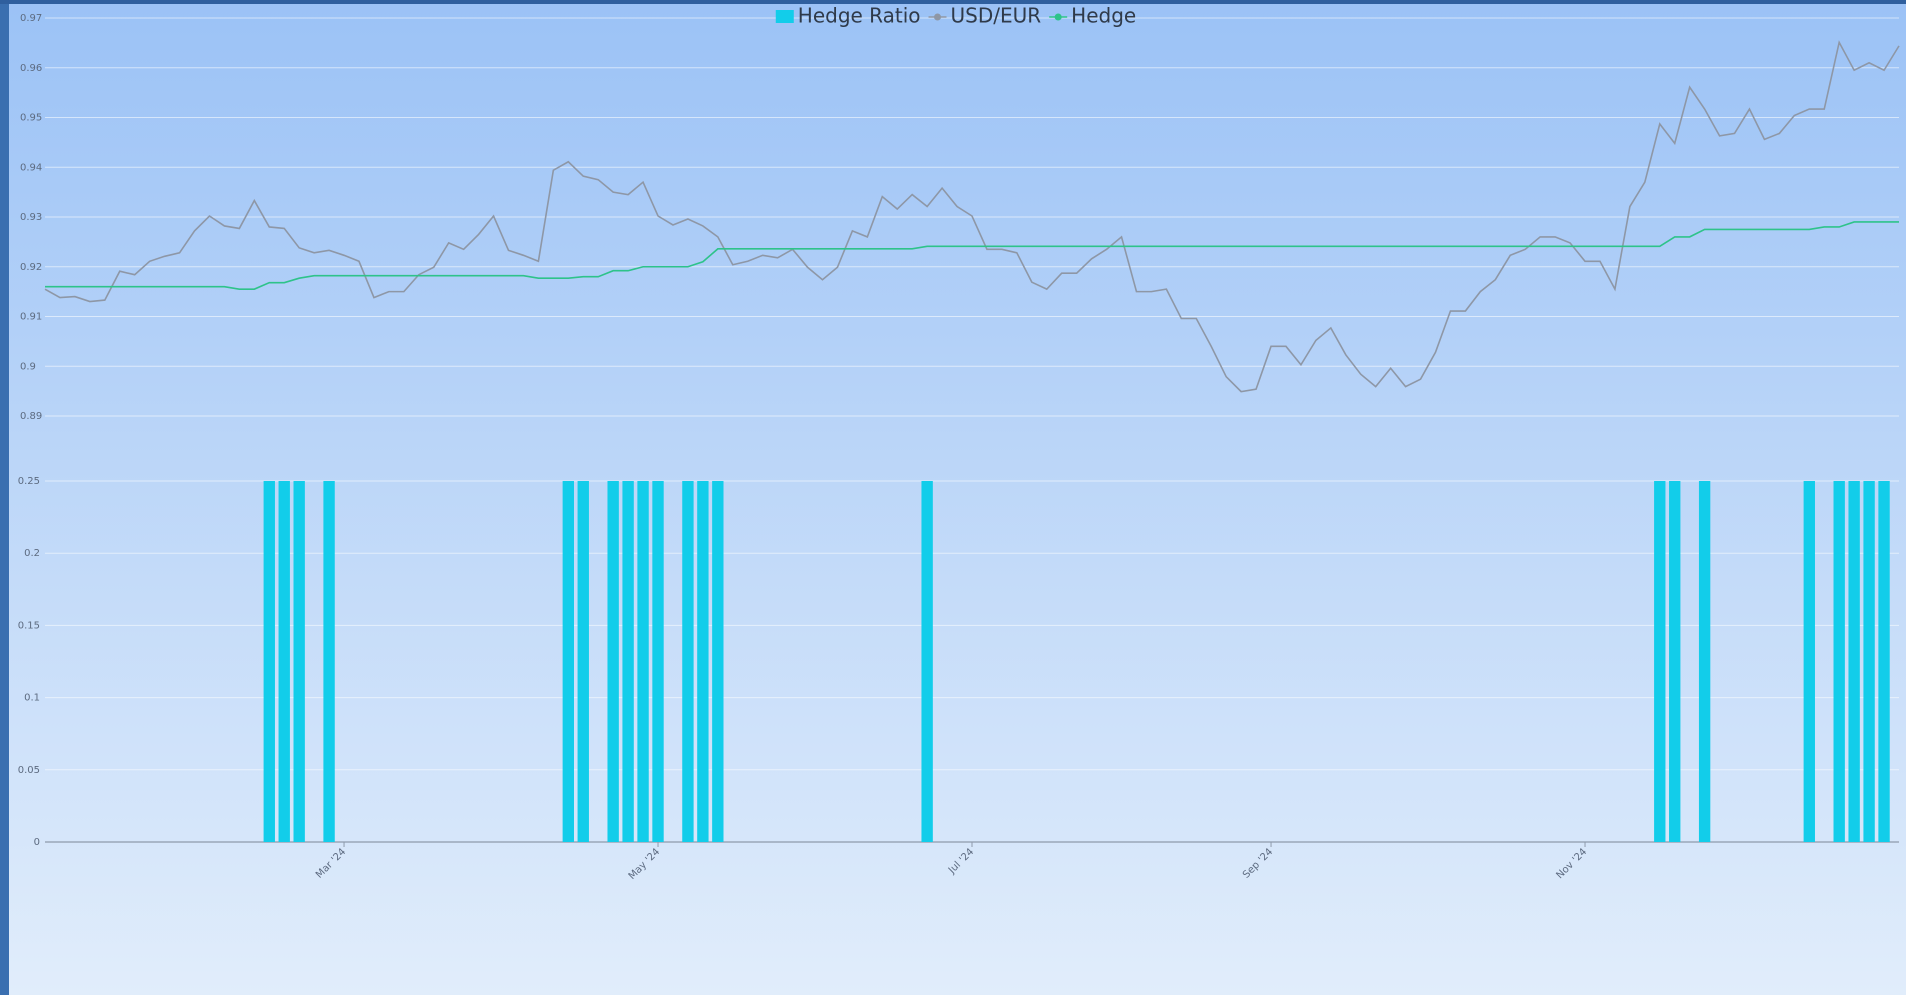  Describe the element at coordinates (4, 497) in the screenshot. I see `left-border` at that location.